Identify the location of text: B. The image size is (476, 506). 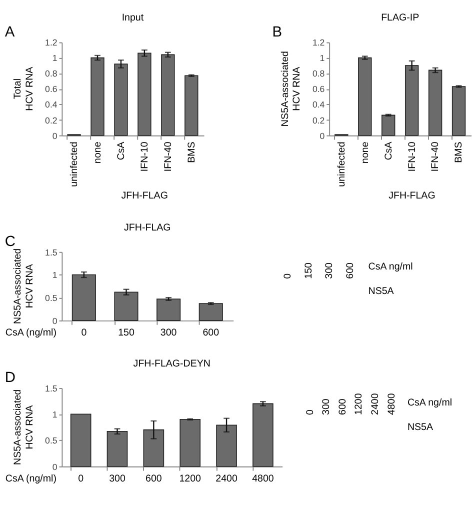
(277, 32).